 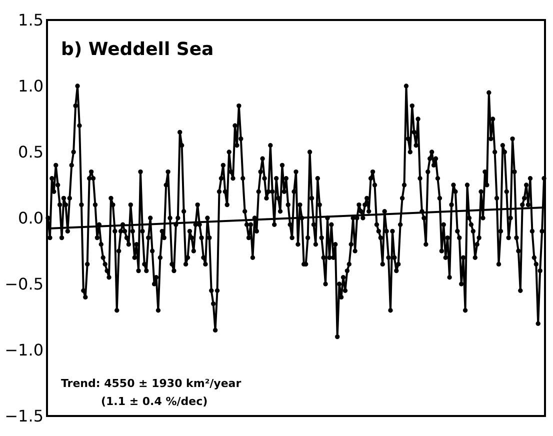 I want to click on y-tick-label: 0.5, so click(x=31, y=152).